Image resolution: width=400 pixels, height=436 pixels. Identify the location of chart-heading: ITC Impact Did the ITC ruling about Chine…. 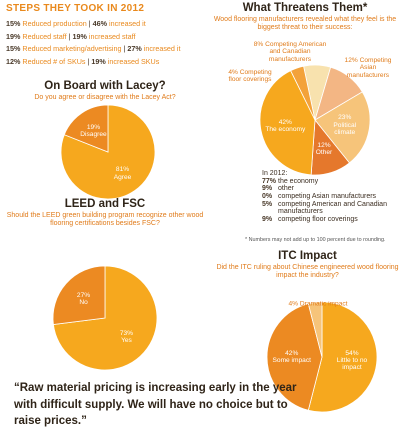
(307, 265).